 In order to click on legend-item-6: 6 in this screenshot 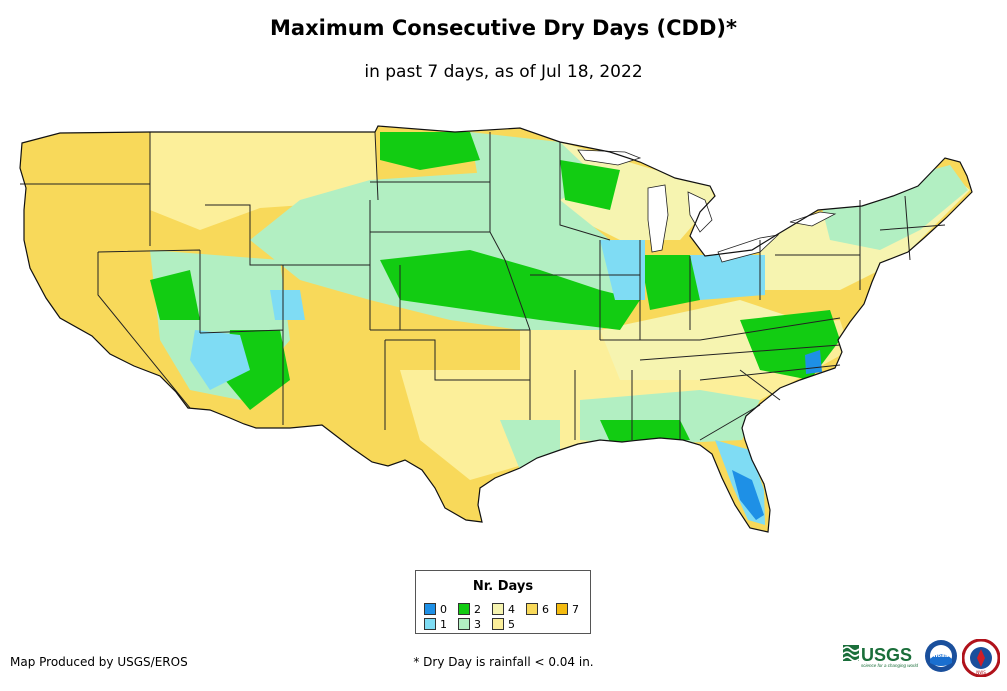, I will do `click(537, 609)`.